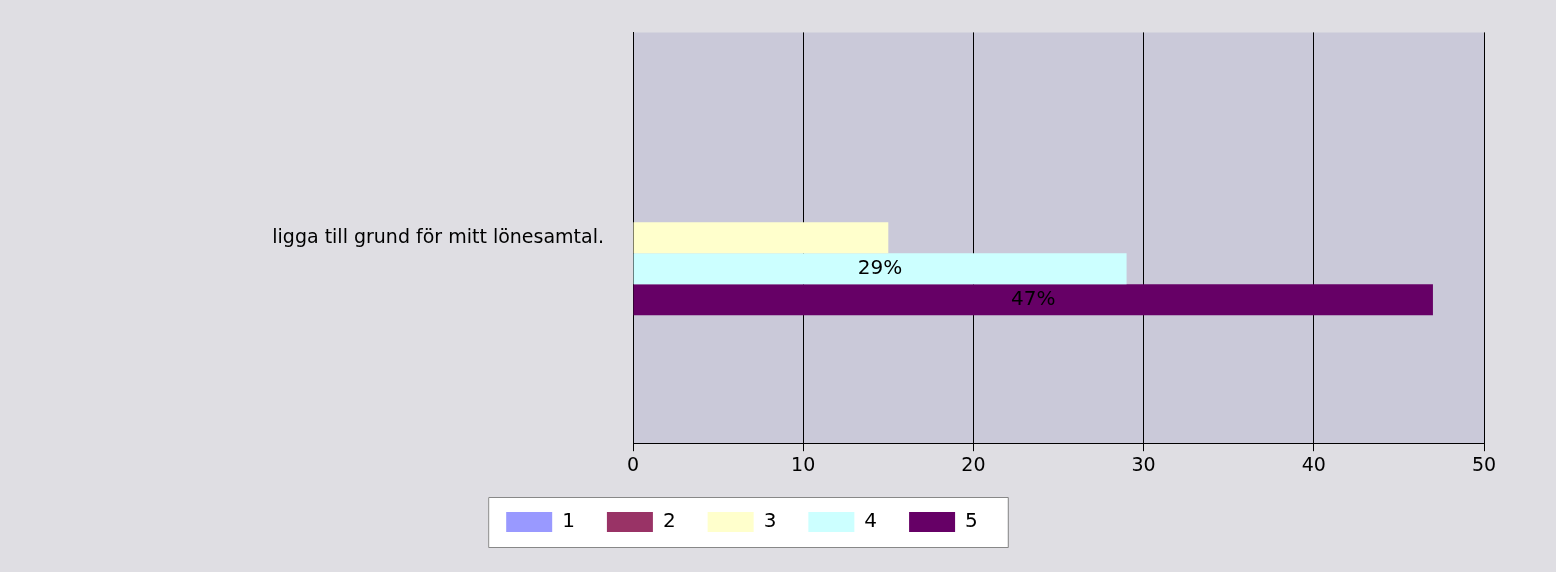 The image size is (1556, 572). What do you see at coordinates (633, 463) in the screenshot?
I see `x-tick-label: 0` at bounding box center [633, 463].